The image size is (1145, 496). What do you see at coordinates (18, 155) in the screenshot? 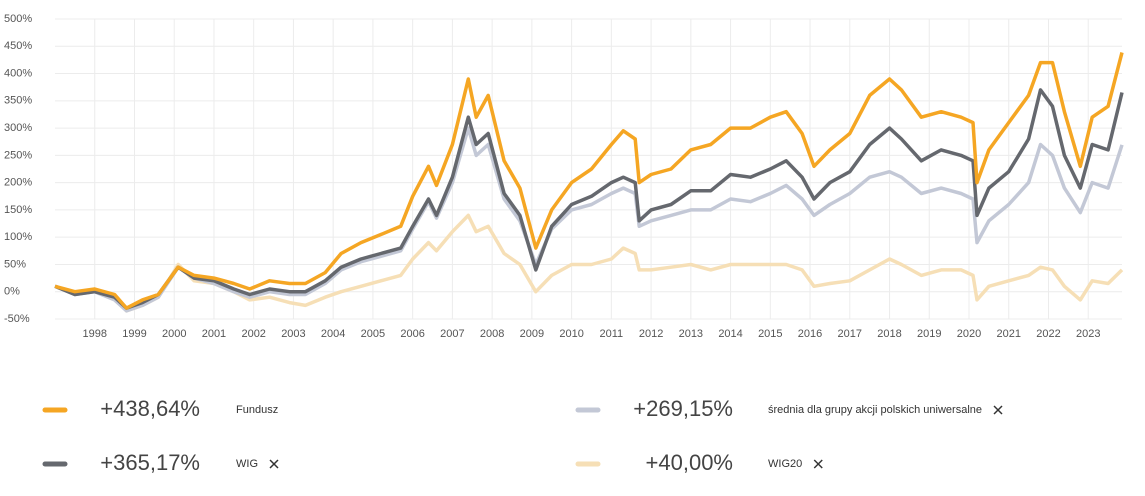
I see `y-tick-label: 250%` at bounding box center [18, 155].